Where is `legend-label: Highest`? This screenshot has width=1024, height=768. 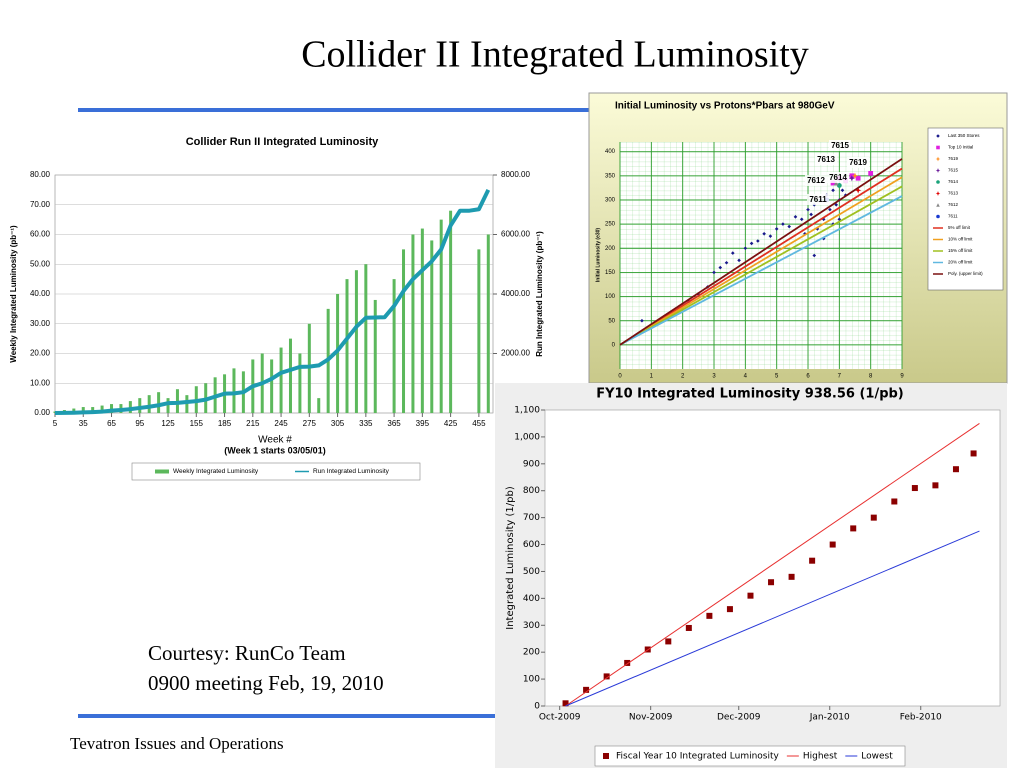 legend-label: Highest is located at coordinates (820, 757).